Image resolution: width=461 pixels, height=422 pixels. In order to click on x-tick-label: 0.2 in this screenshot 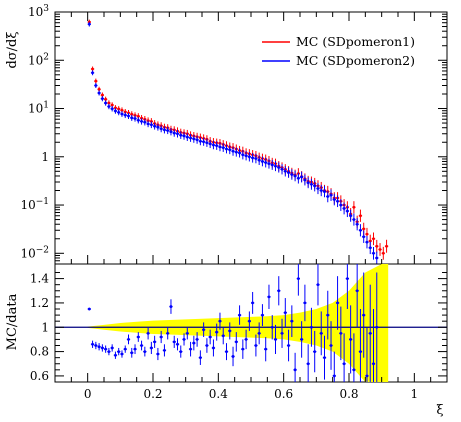, I will do `click(152, 394)`.